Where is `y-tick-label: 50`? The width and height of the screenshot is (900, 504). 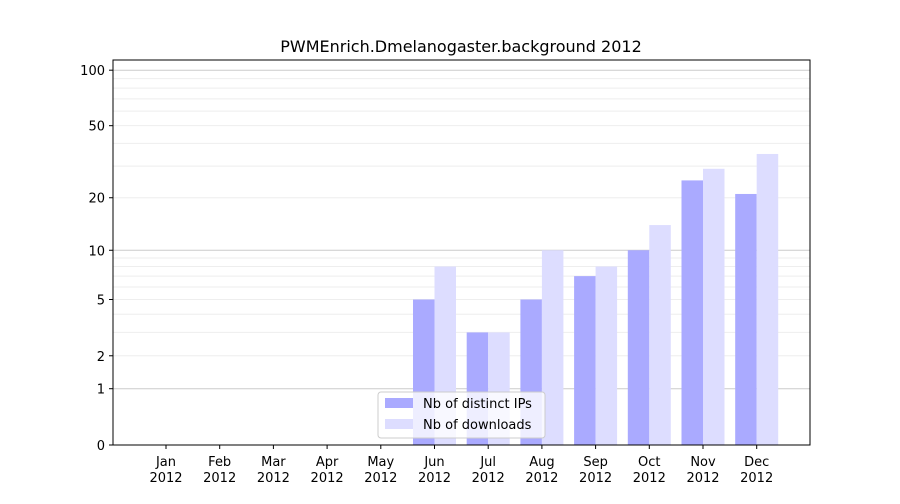 y-tick-label: 50 is located at coordinates (96, 127).